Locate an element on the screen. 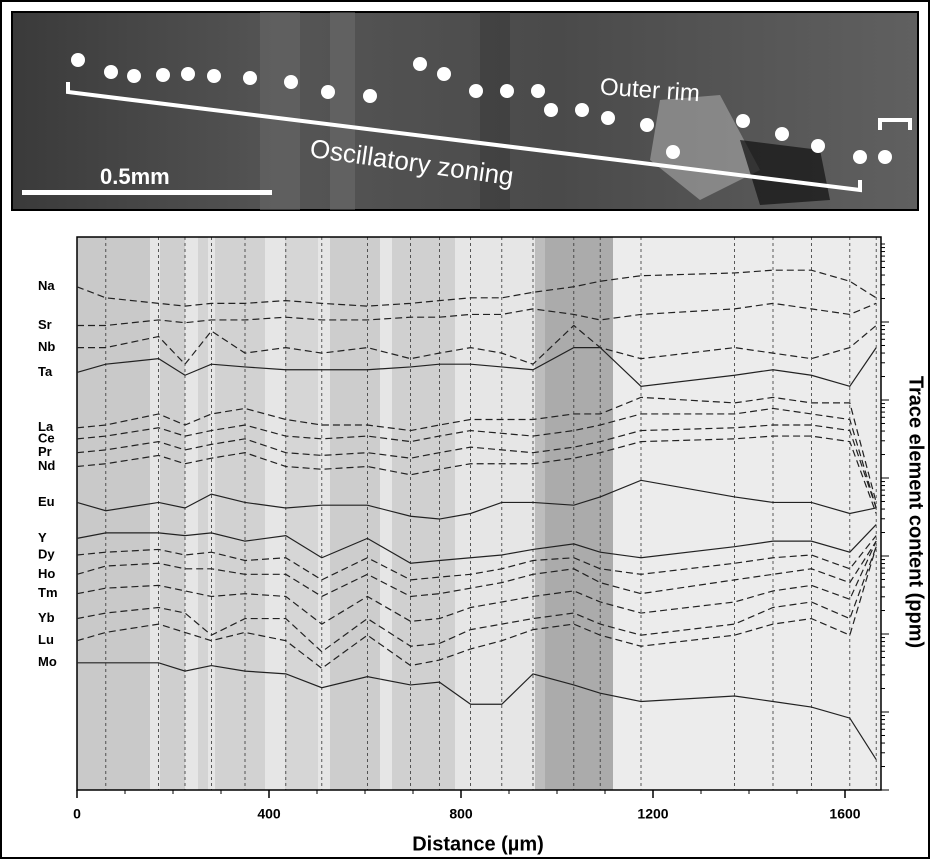 This screenshot has width=930, height=859. y-axis-title: Trace element content (ppm) is located at coordinates (916, 512).